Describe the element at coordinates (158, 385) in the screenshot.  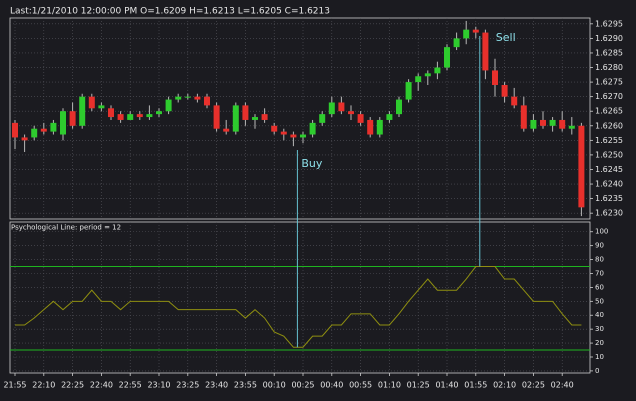
I see `x-tick-label: 23:10` at that location.